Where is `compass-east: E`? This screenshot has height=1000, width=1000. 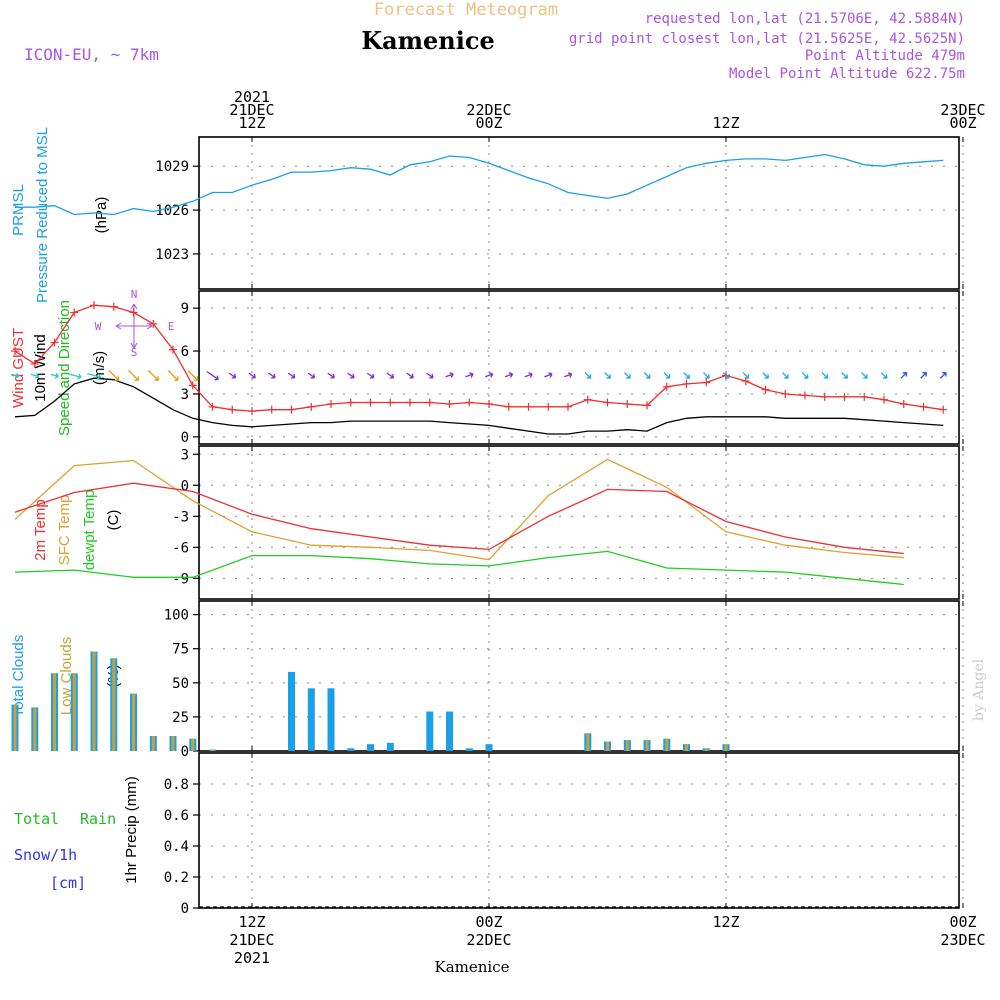 compass-east: E is located at coordinates (171, 326).